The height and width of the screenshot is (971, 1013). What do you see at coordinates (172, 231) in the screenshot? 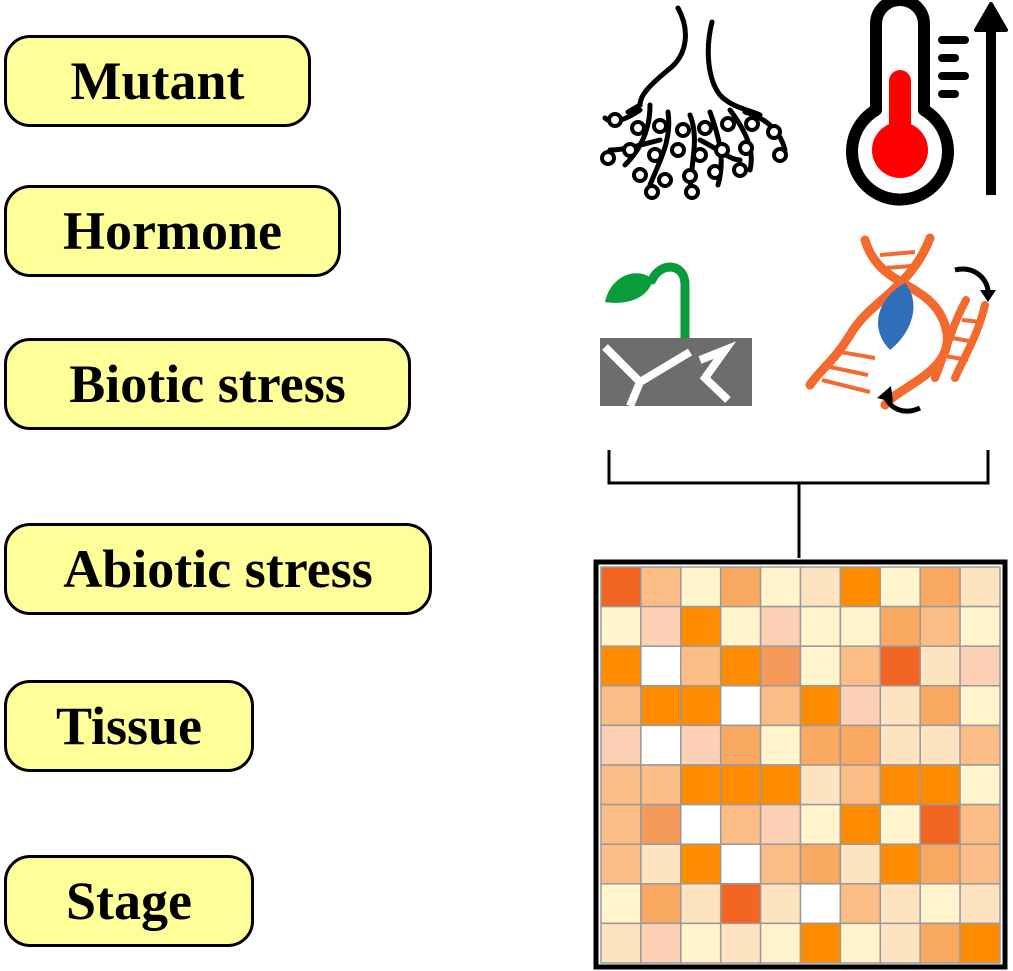
I see `hormone-label: Hormone` at bounding box center [172, 231].